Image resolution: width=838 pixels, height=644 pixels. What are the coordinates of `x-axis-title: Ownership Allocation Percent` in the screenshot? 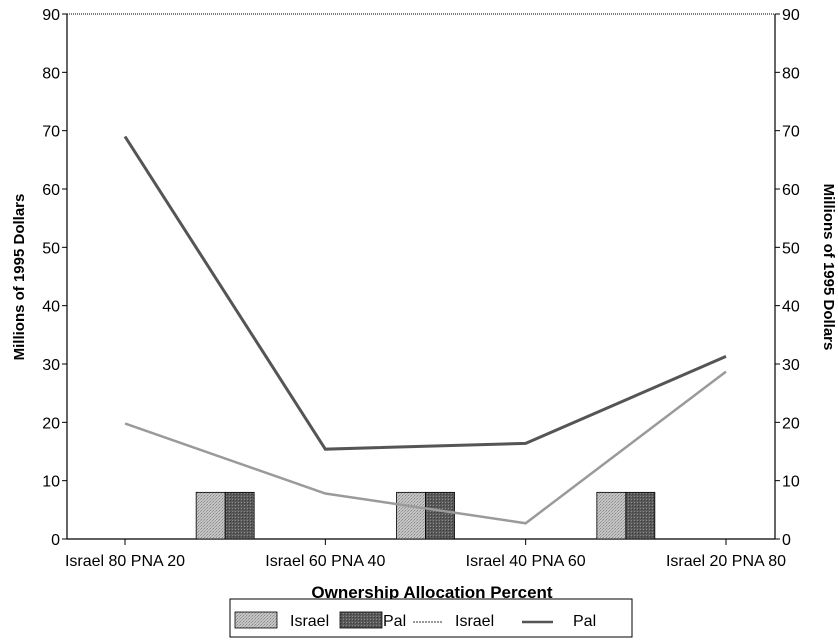 It's located at (432, 592).